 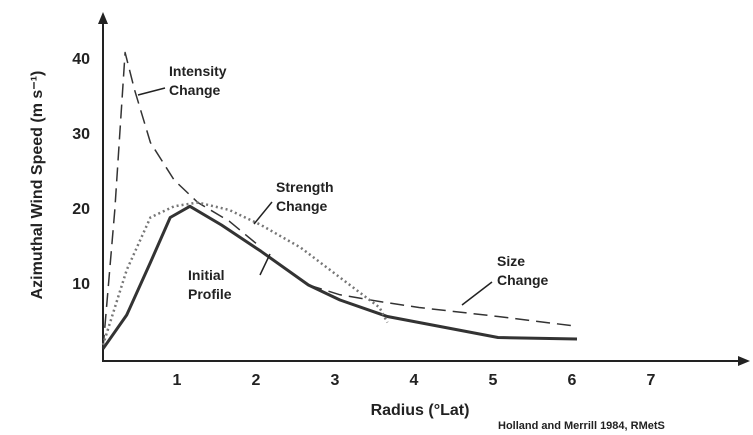 What do you see at coordinates (81, 59) in the screenshot?
I see `y-tick-label: 40` at bounding box center [81, 59].